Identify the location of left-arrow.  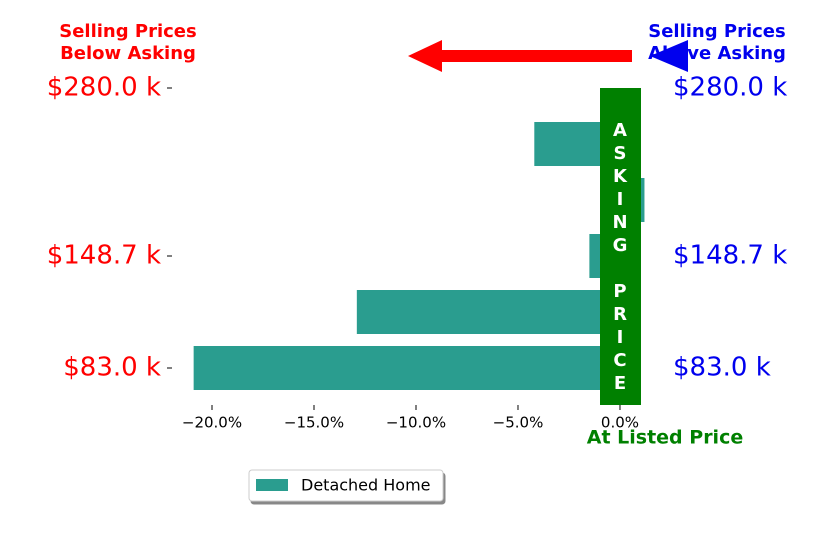
(520, 56).